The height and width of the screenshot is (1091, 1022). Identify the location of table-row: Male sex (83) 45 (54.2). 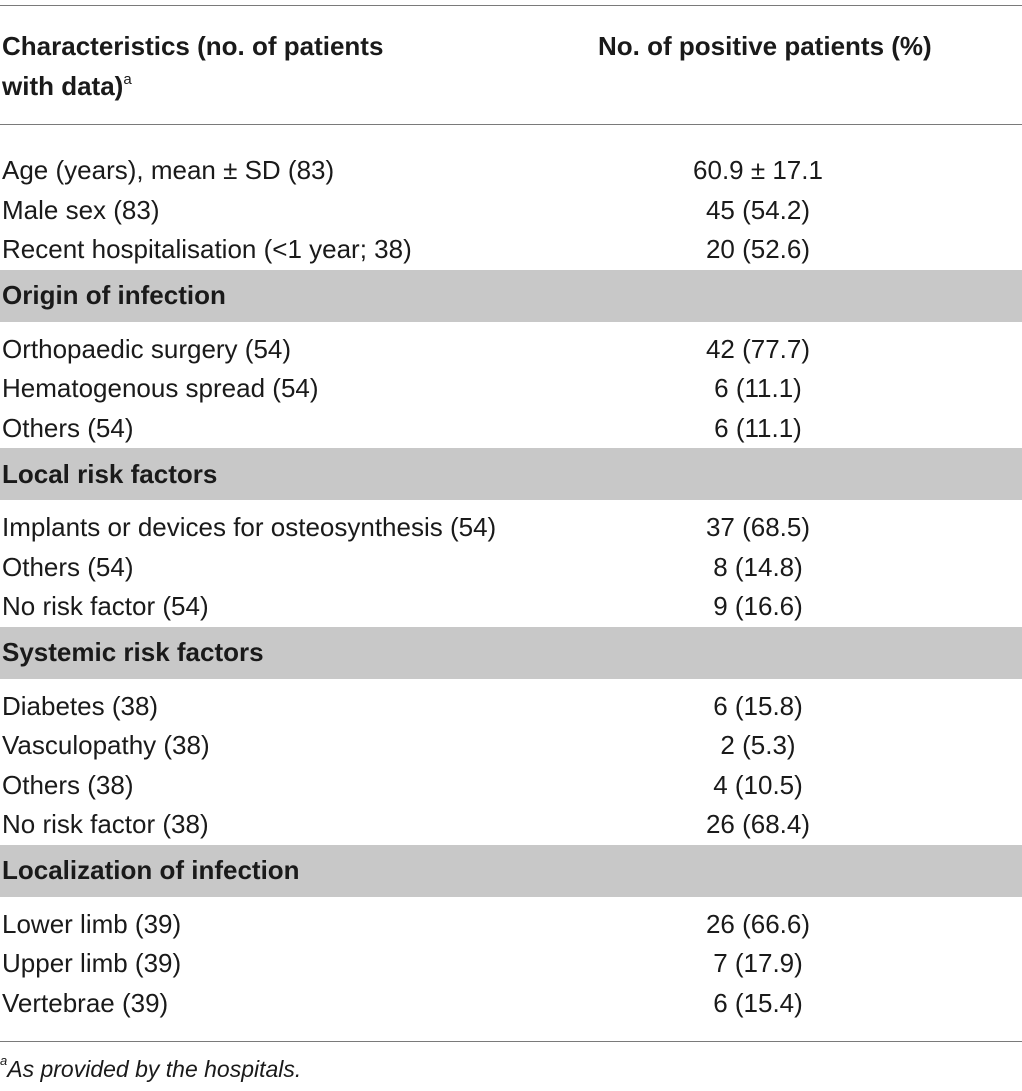
(511, 211).